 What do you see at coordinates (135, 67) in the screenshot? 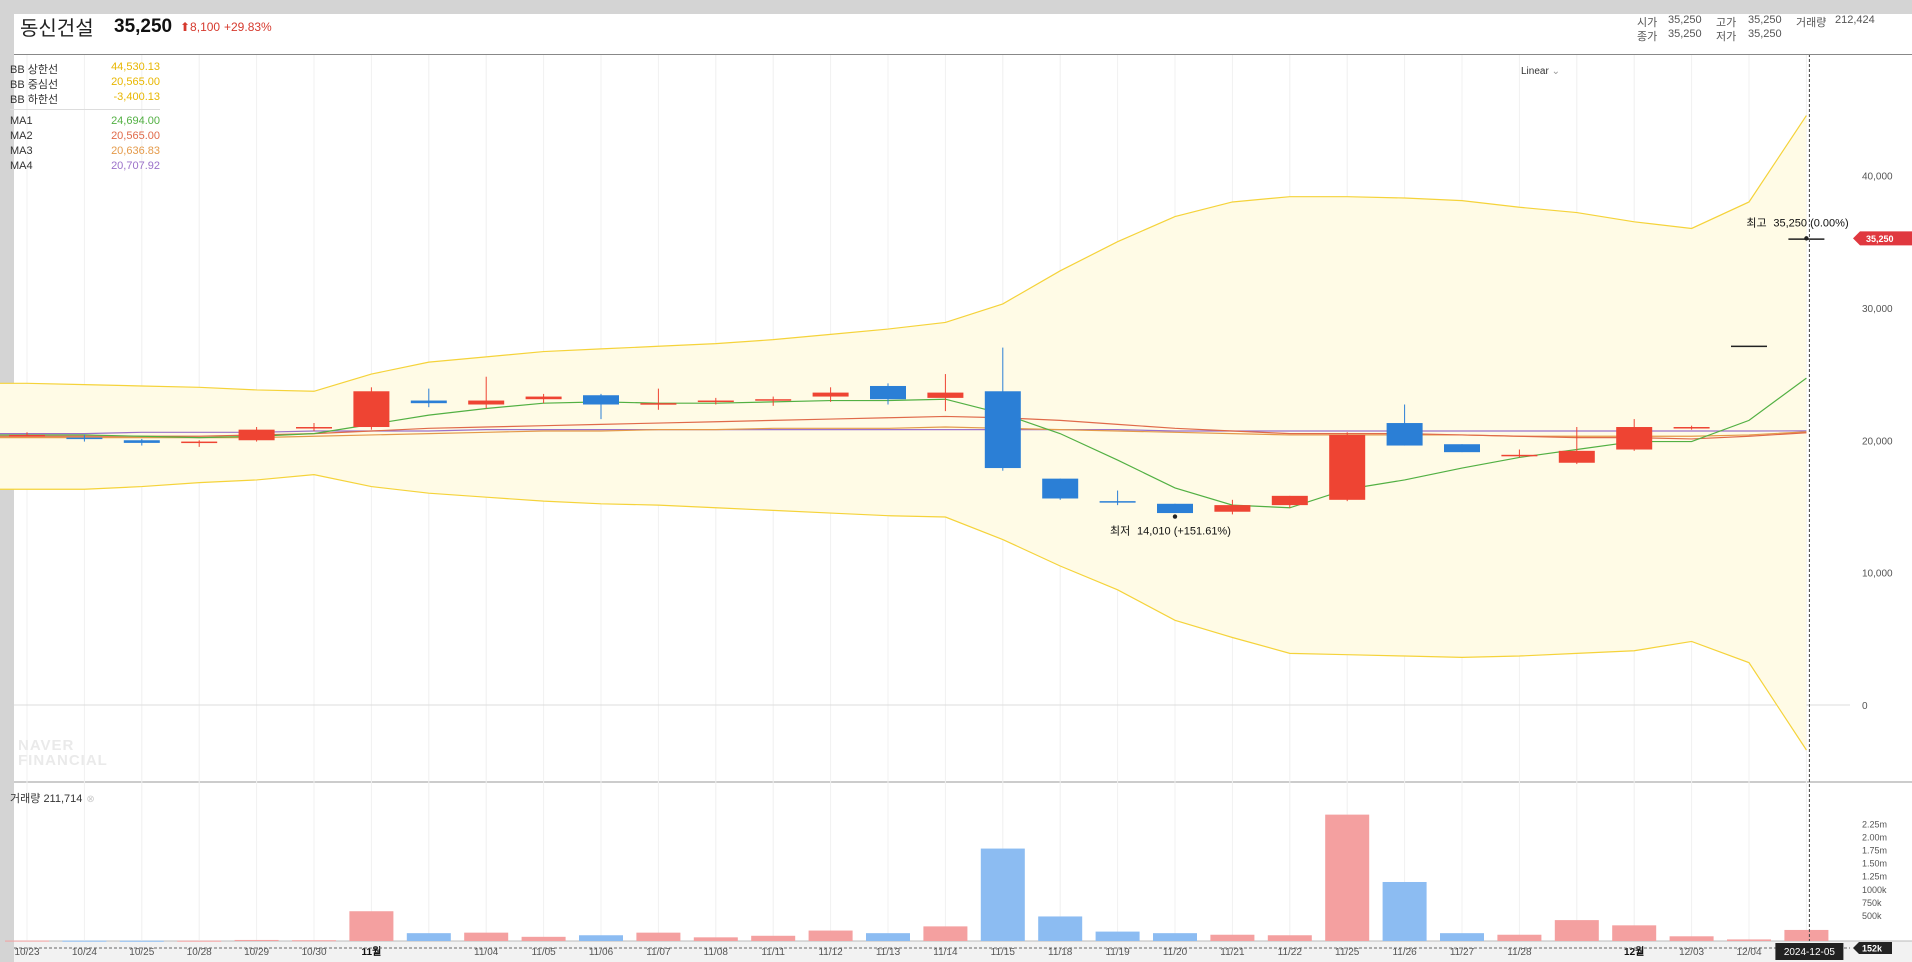
I see `legend-value: 44,530.13` at bounding box center [135, 67].